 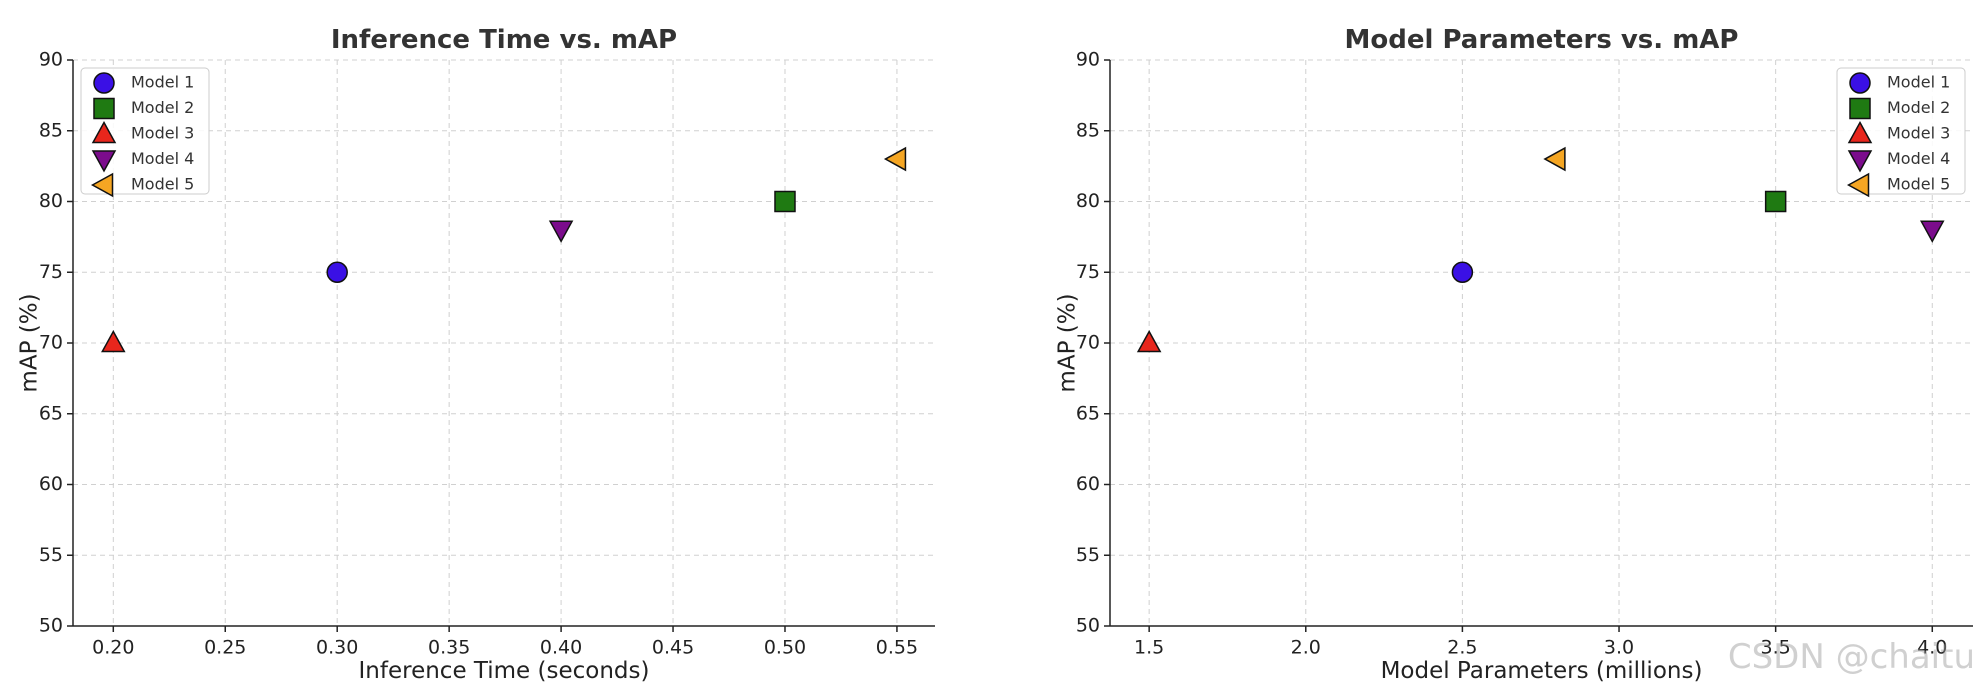 I want to click on watermark-text: CSDN @chaitu, so click(x=1851, y=657).